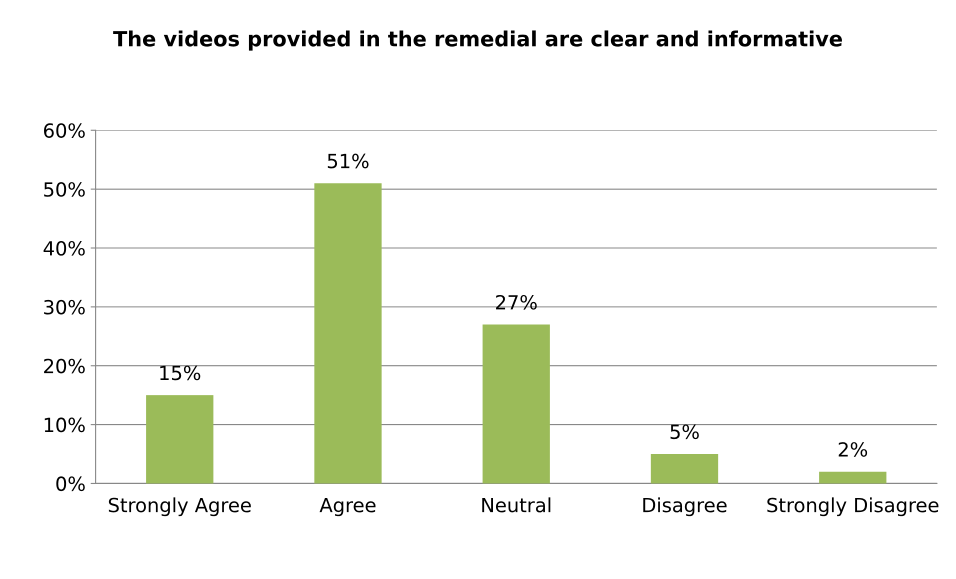 The image size is (956, 579). I want to click on x-tick-label: Neutral, so click(516, 504).